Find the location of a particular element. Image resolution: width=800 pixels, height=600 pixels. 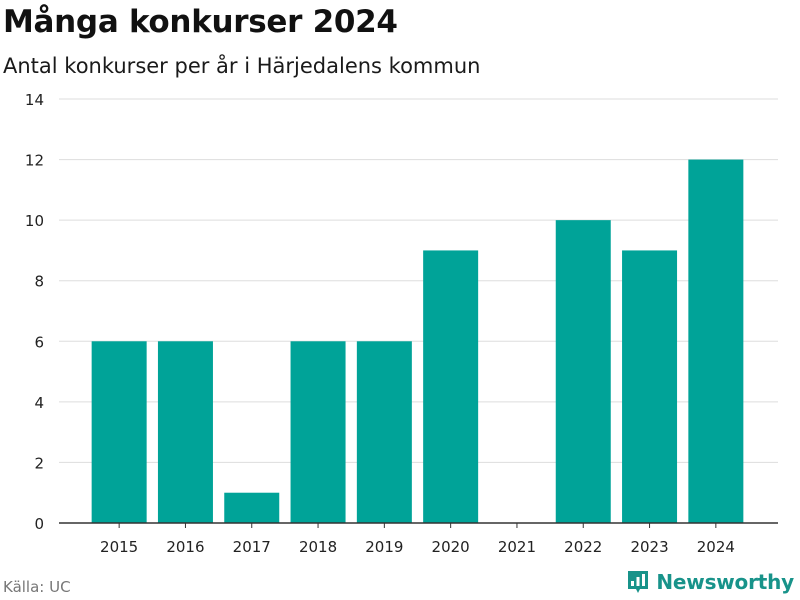

y-axis-ticks: 0 2 4 6 8 10 12 14 is located at coordinates (34, 312).